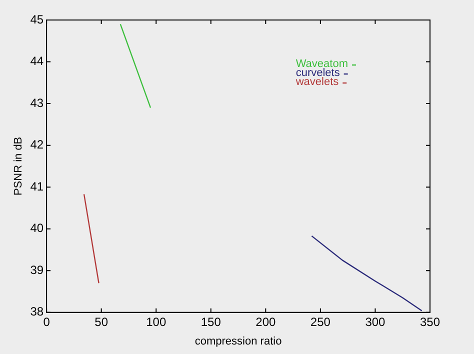 The image size is (474, 354). I want to click on x-tick-label: 200, so click(266, 321).